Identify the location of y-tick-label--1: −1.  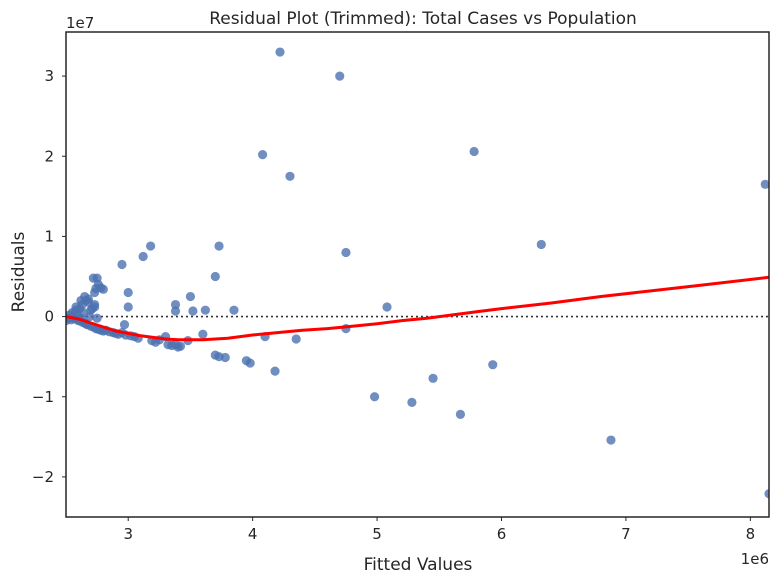
(43, 397).